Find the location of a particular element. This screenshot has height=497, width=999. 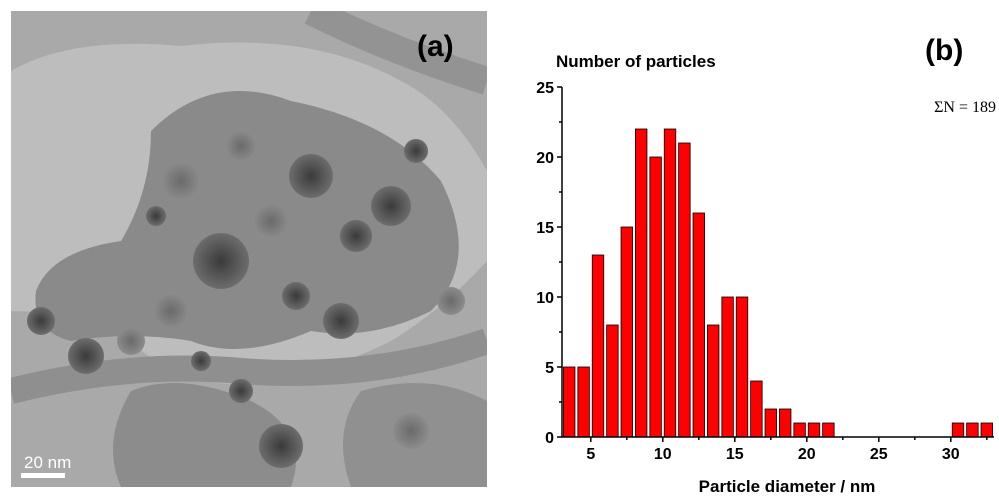

panel-a-label: (a) is located at coordinates (435, 46).